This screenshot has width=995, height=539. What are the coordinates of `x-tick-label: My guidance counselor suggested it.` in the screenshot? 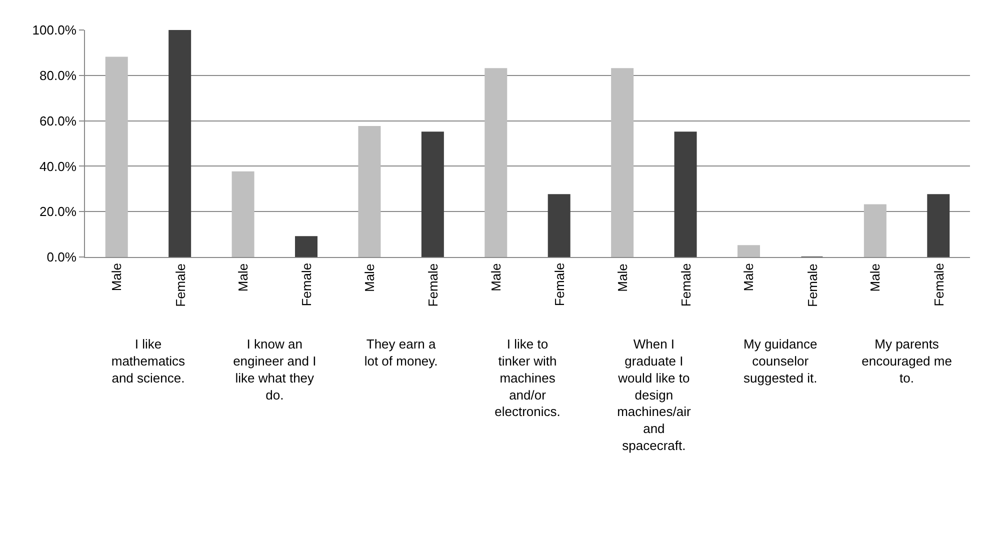 It's located at (781, 361).